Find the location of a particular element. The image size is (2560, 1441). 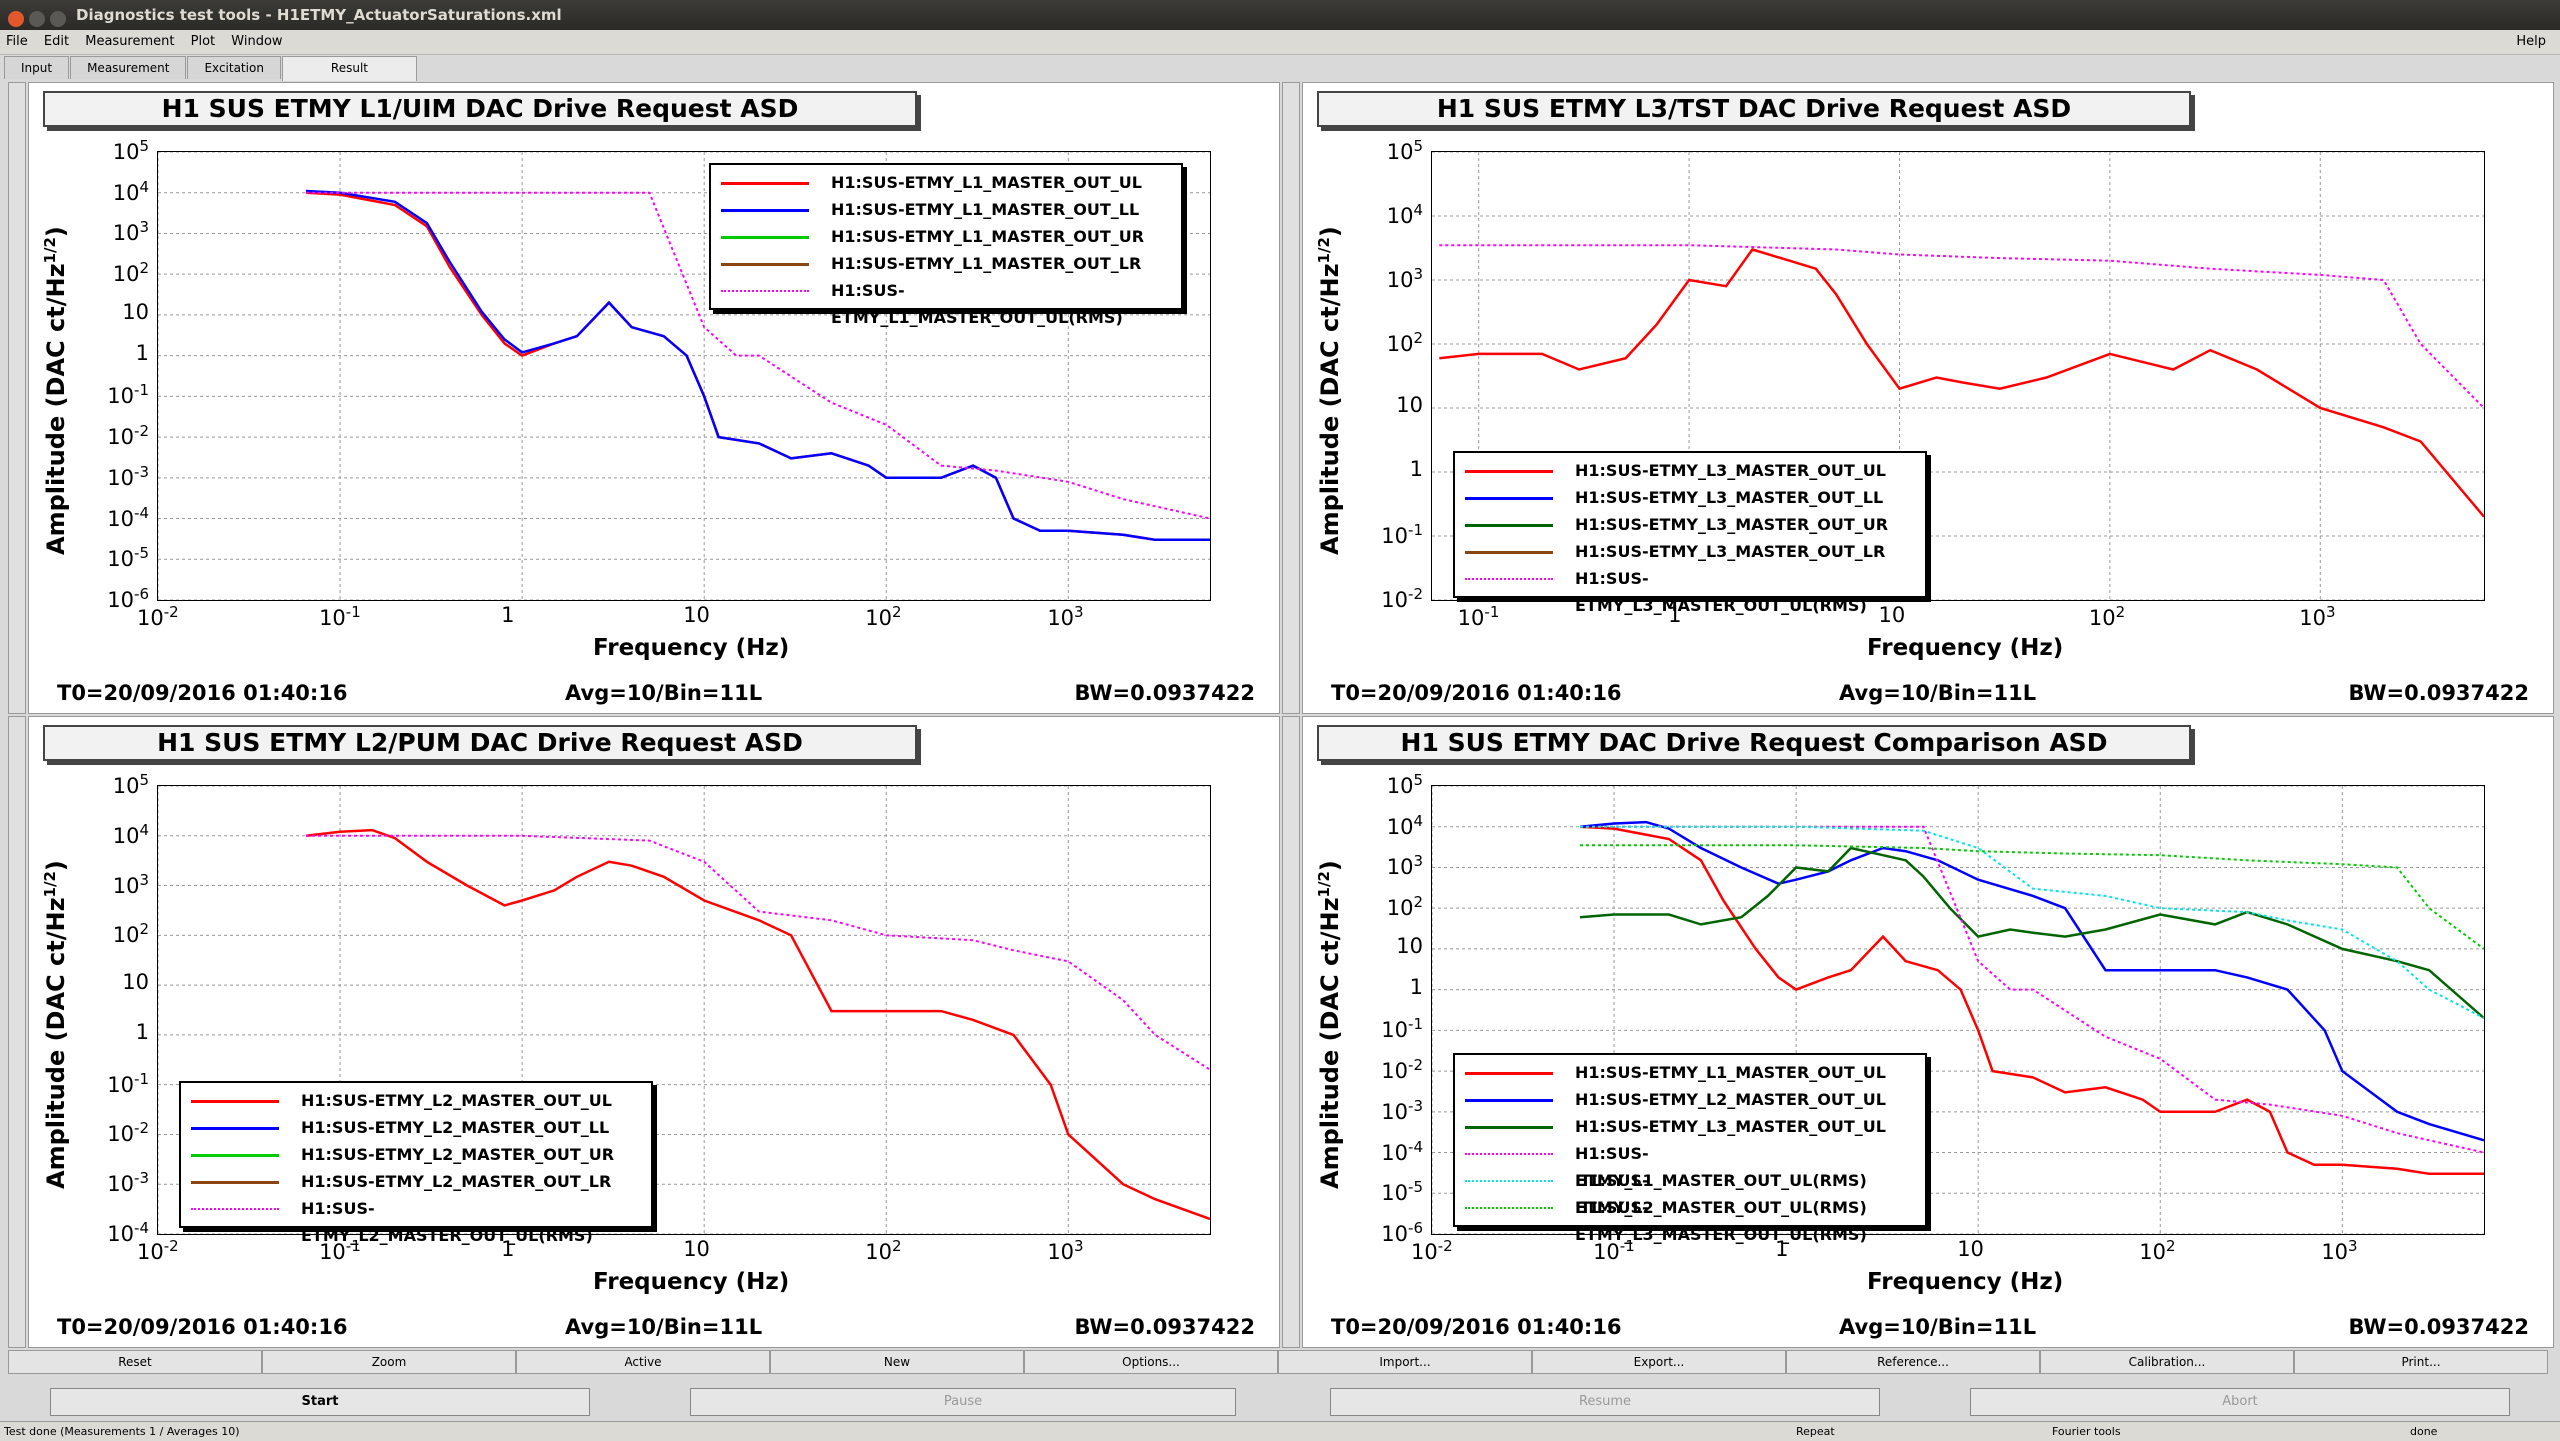

tab-excitation: Excitation is located at coordinates (234, 67).